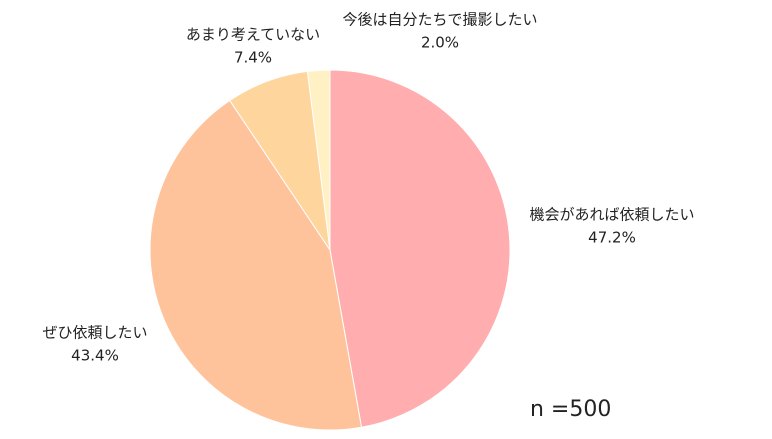 This screenshot has height=439, width=772. What do you see at coordinates (611, 215) in the screenshot?
I see `slice-label: 機会があれば依頼したい` at bounding box center [611, 215].